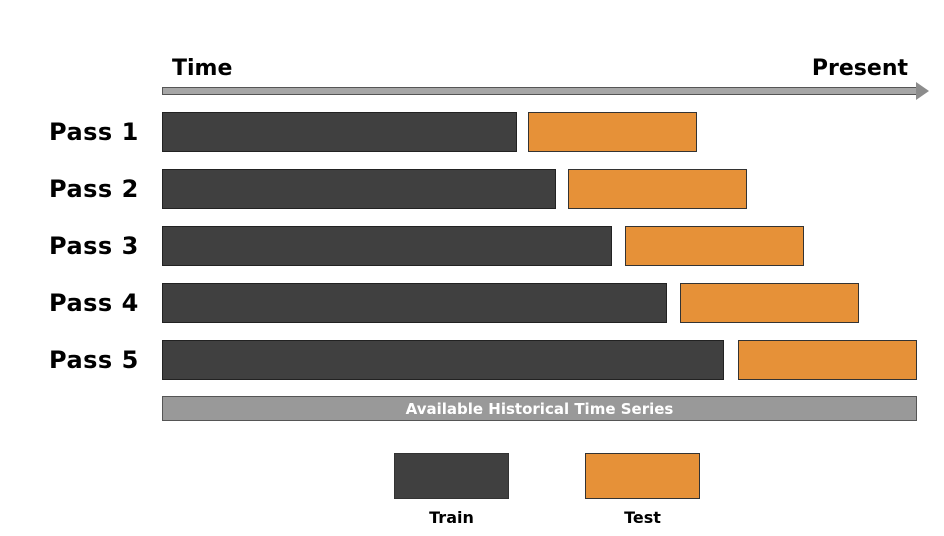 The height and width of the screenshot is (536, 944). I want to click on time-label: Time, so click(202, 68).